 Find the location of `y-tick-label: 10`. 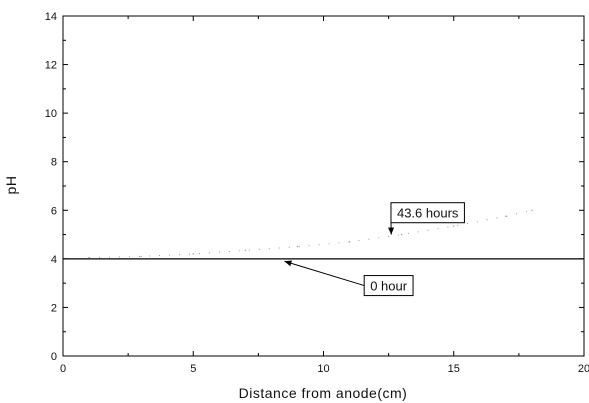

y-tick-label: 10 is located at coordinates (51, 114).